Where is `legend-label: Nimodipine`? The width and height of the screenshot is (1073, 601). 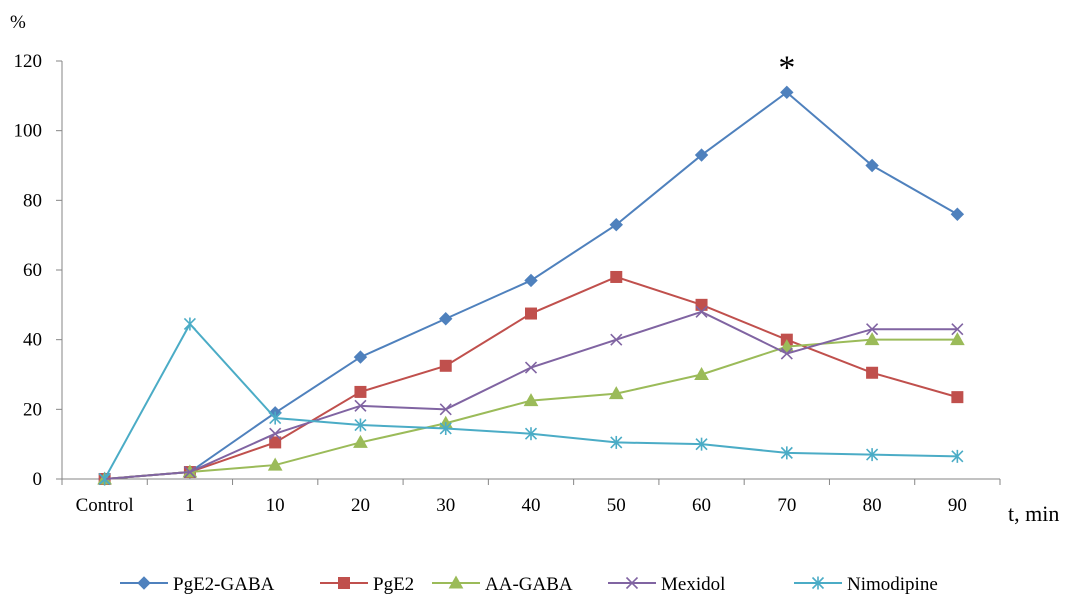
legend-label: Nimodipine is located at coordinates (892, 584).